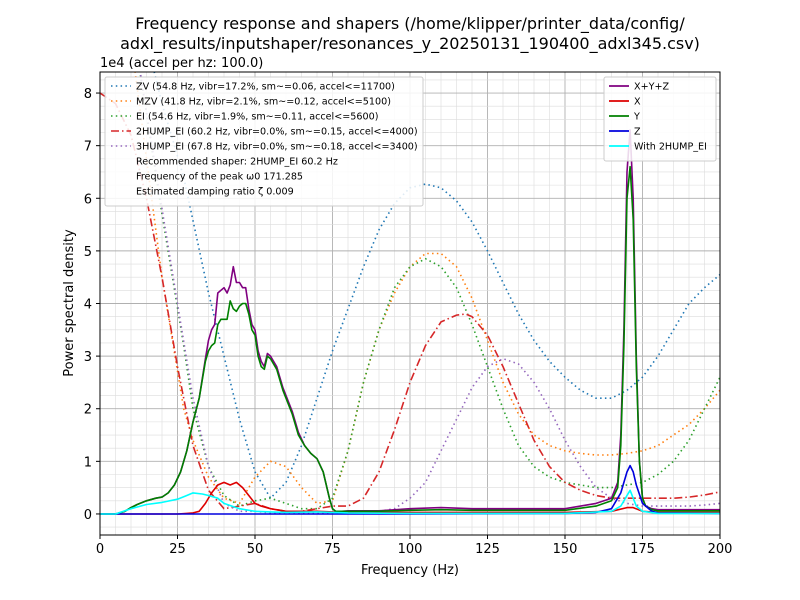 The width and height of the screenshot is (800, 600). I want to click on legend-shapers-box, so click(264, 141).